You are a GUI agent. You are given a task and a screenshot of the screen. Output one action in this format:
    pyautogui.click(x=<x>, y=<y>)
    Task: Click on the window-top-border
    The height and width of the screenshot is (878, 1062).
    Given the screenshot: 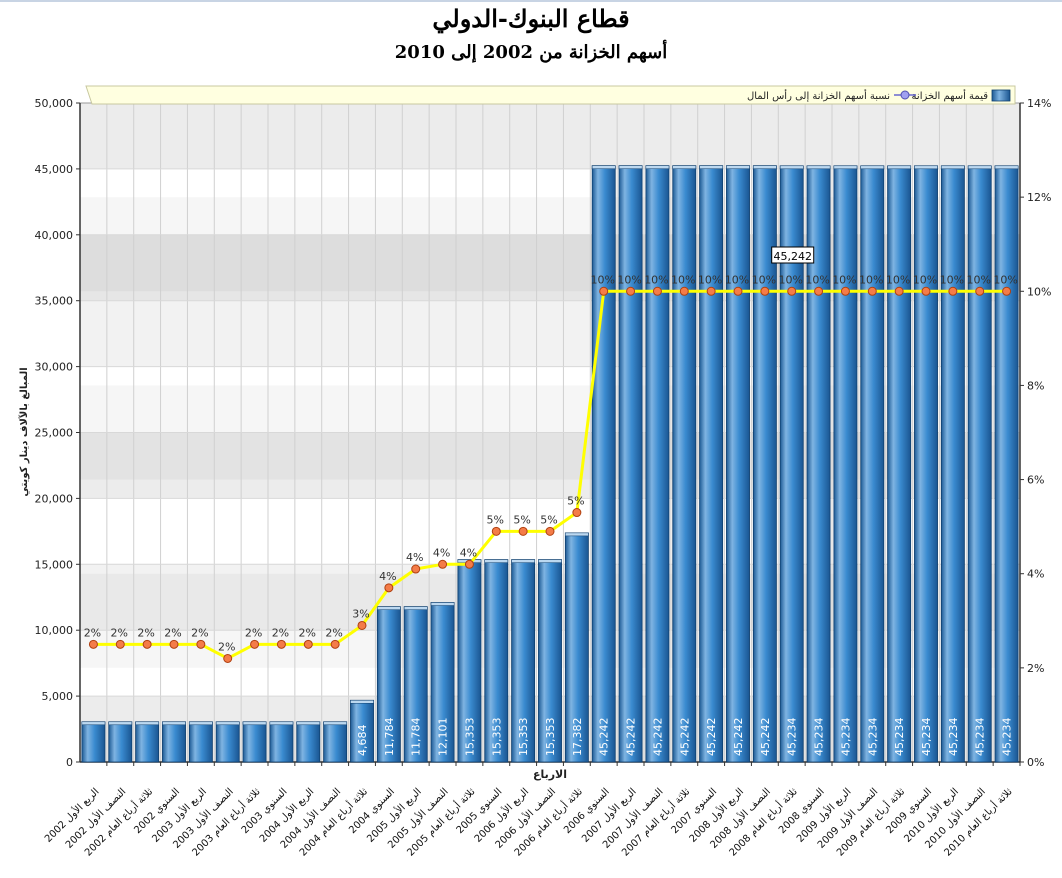 What is the action you would take?
    pyautogui.click(x=531, y=1)
    